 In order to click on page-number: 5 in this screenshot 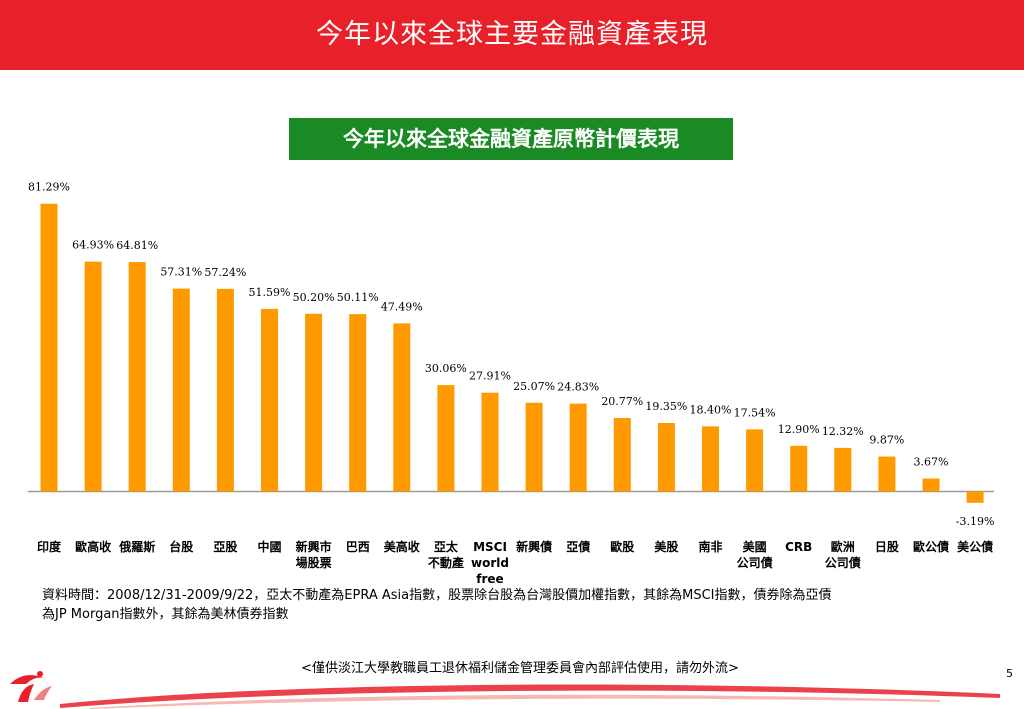, I will do `click(1009, 673)`.